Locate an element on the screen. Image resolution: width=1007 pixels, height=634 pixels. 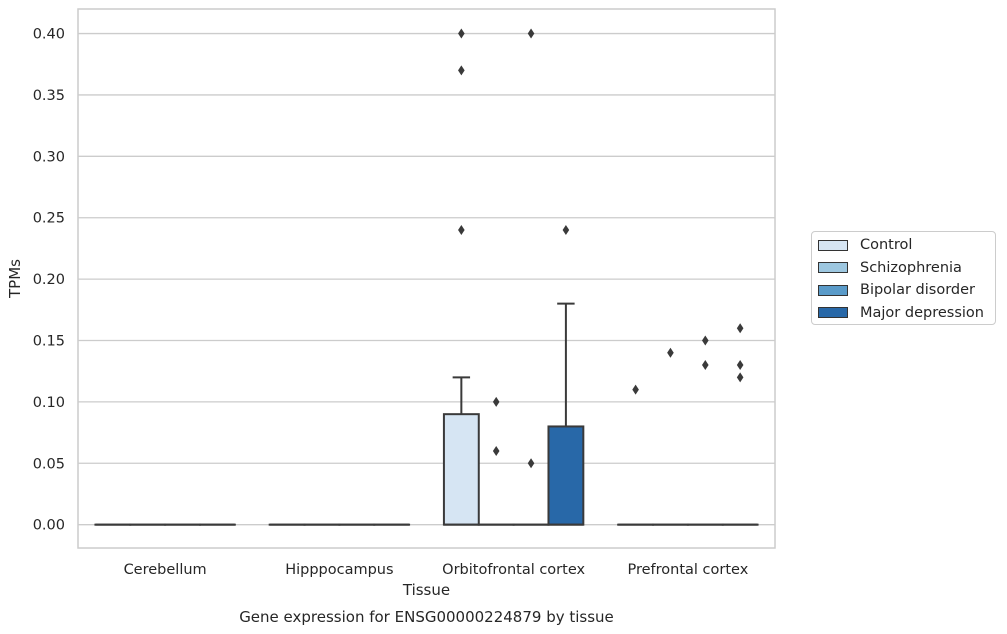
y-tick-label: 0.10 is located at coordinates (49, 403).